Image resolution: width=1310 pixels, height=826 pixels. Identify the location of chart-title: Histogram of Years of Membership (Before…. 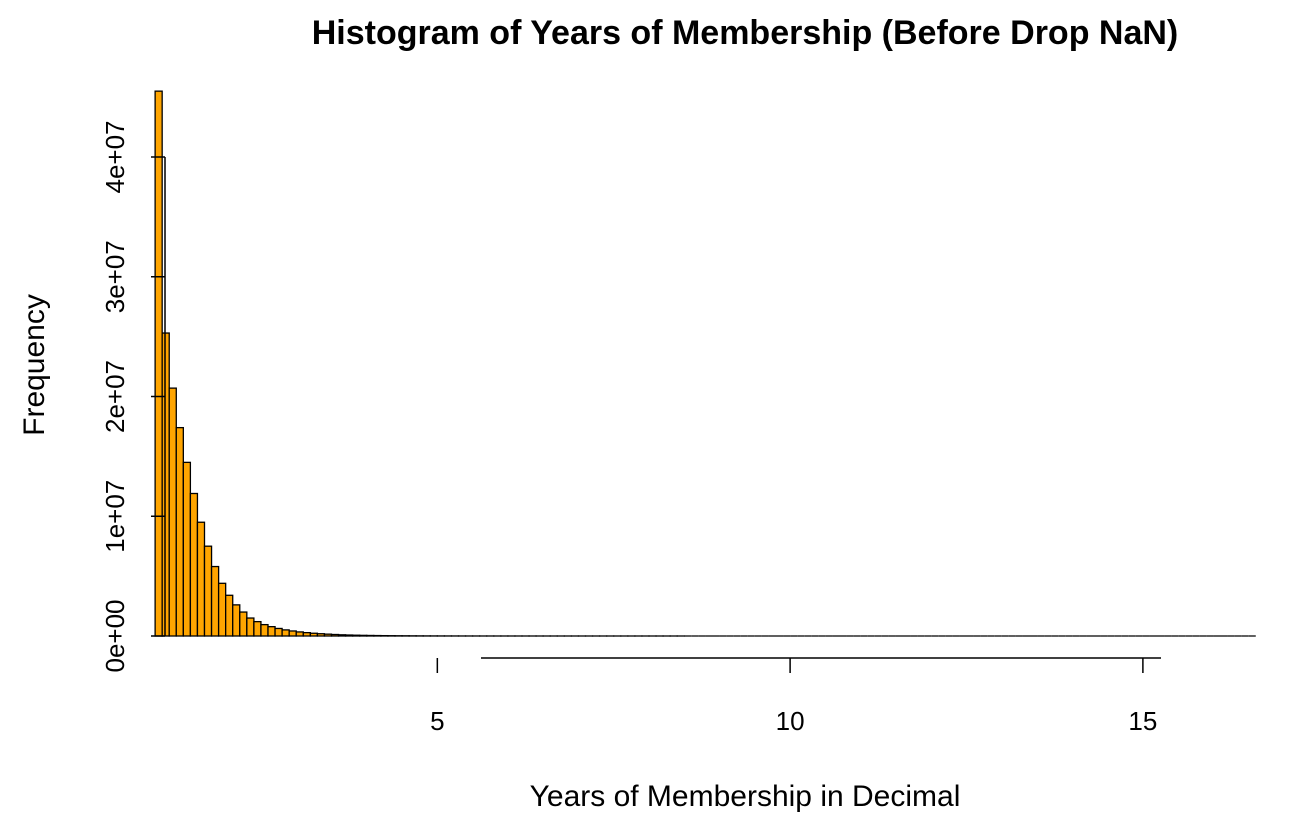
(745, 33).